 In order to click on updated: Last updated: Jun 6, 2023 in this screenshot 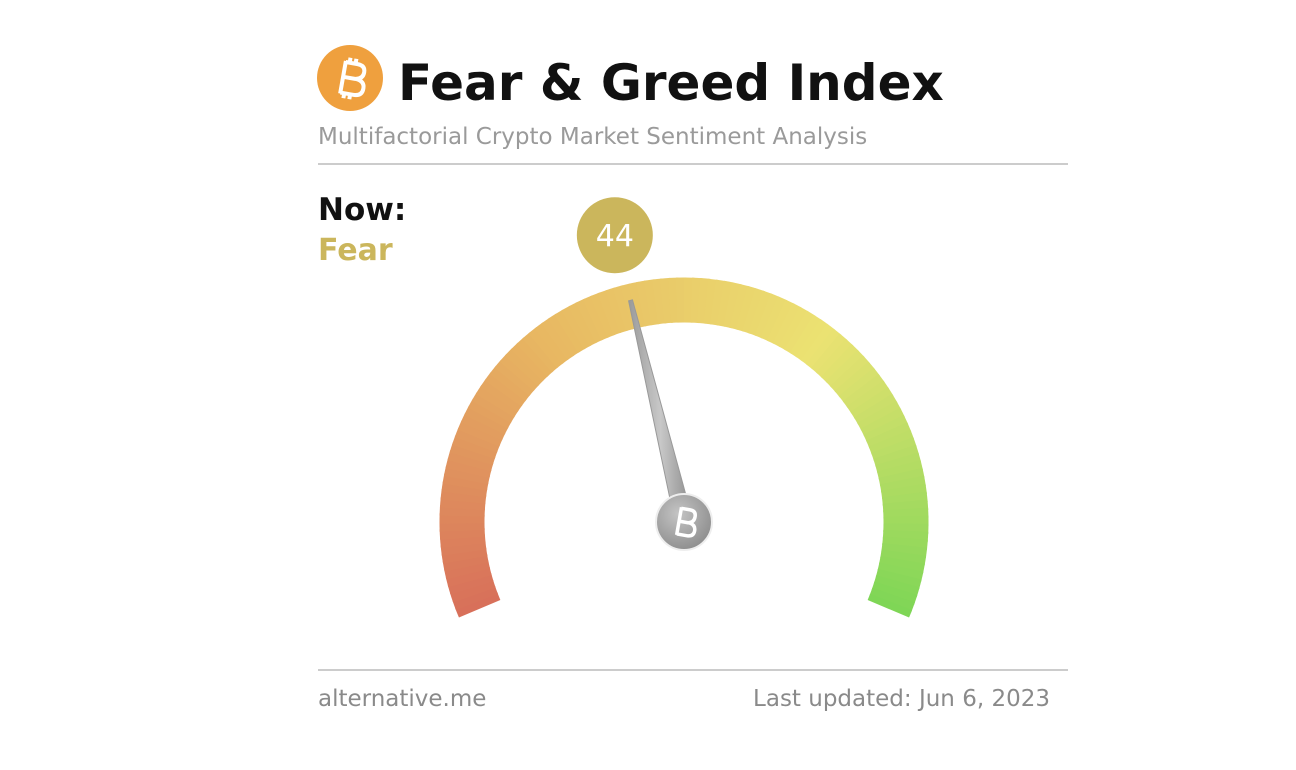, I will do `click(901, 699)`.